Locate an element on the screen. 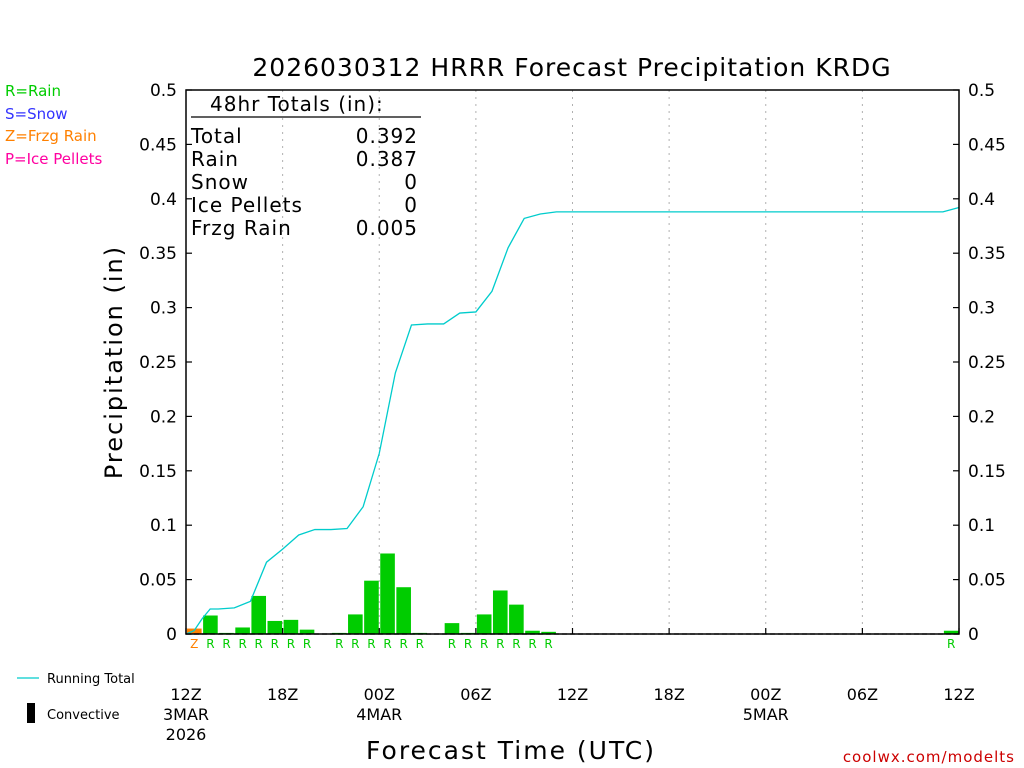 This screenshot has height=768, width=1024. y-tick-label: 0.05 is located at coordinates (158, 581).